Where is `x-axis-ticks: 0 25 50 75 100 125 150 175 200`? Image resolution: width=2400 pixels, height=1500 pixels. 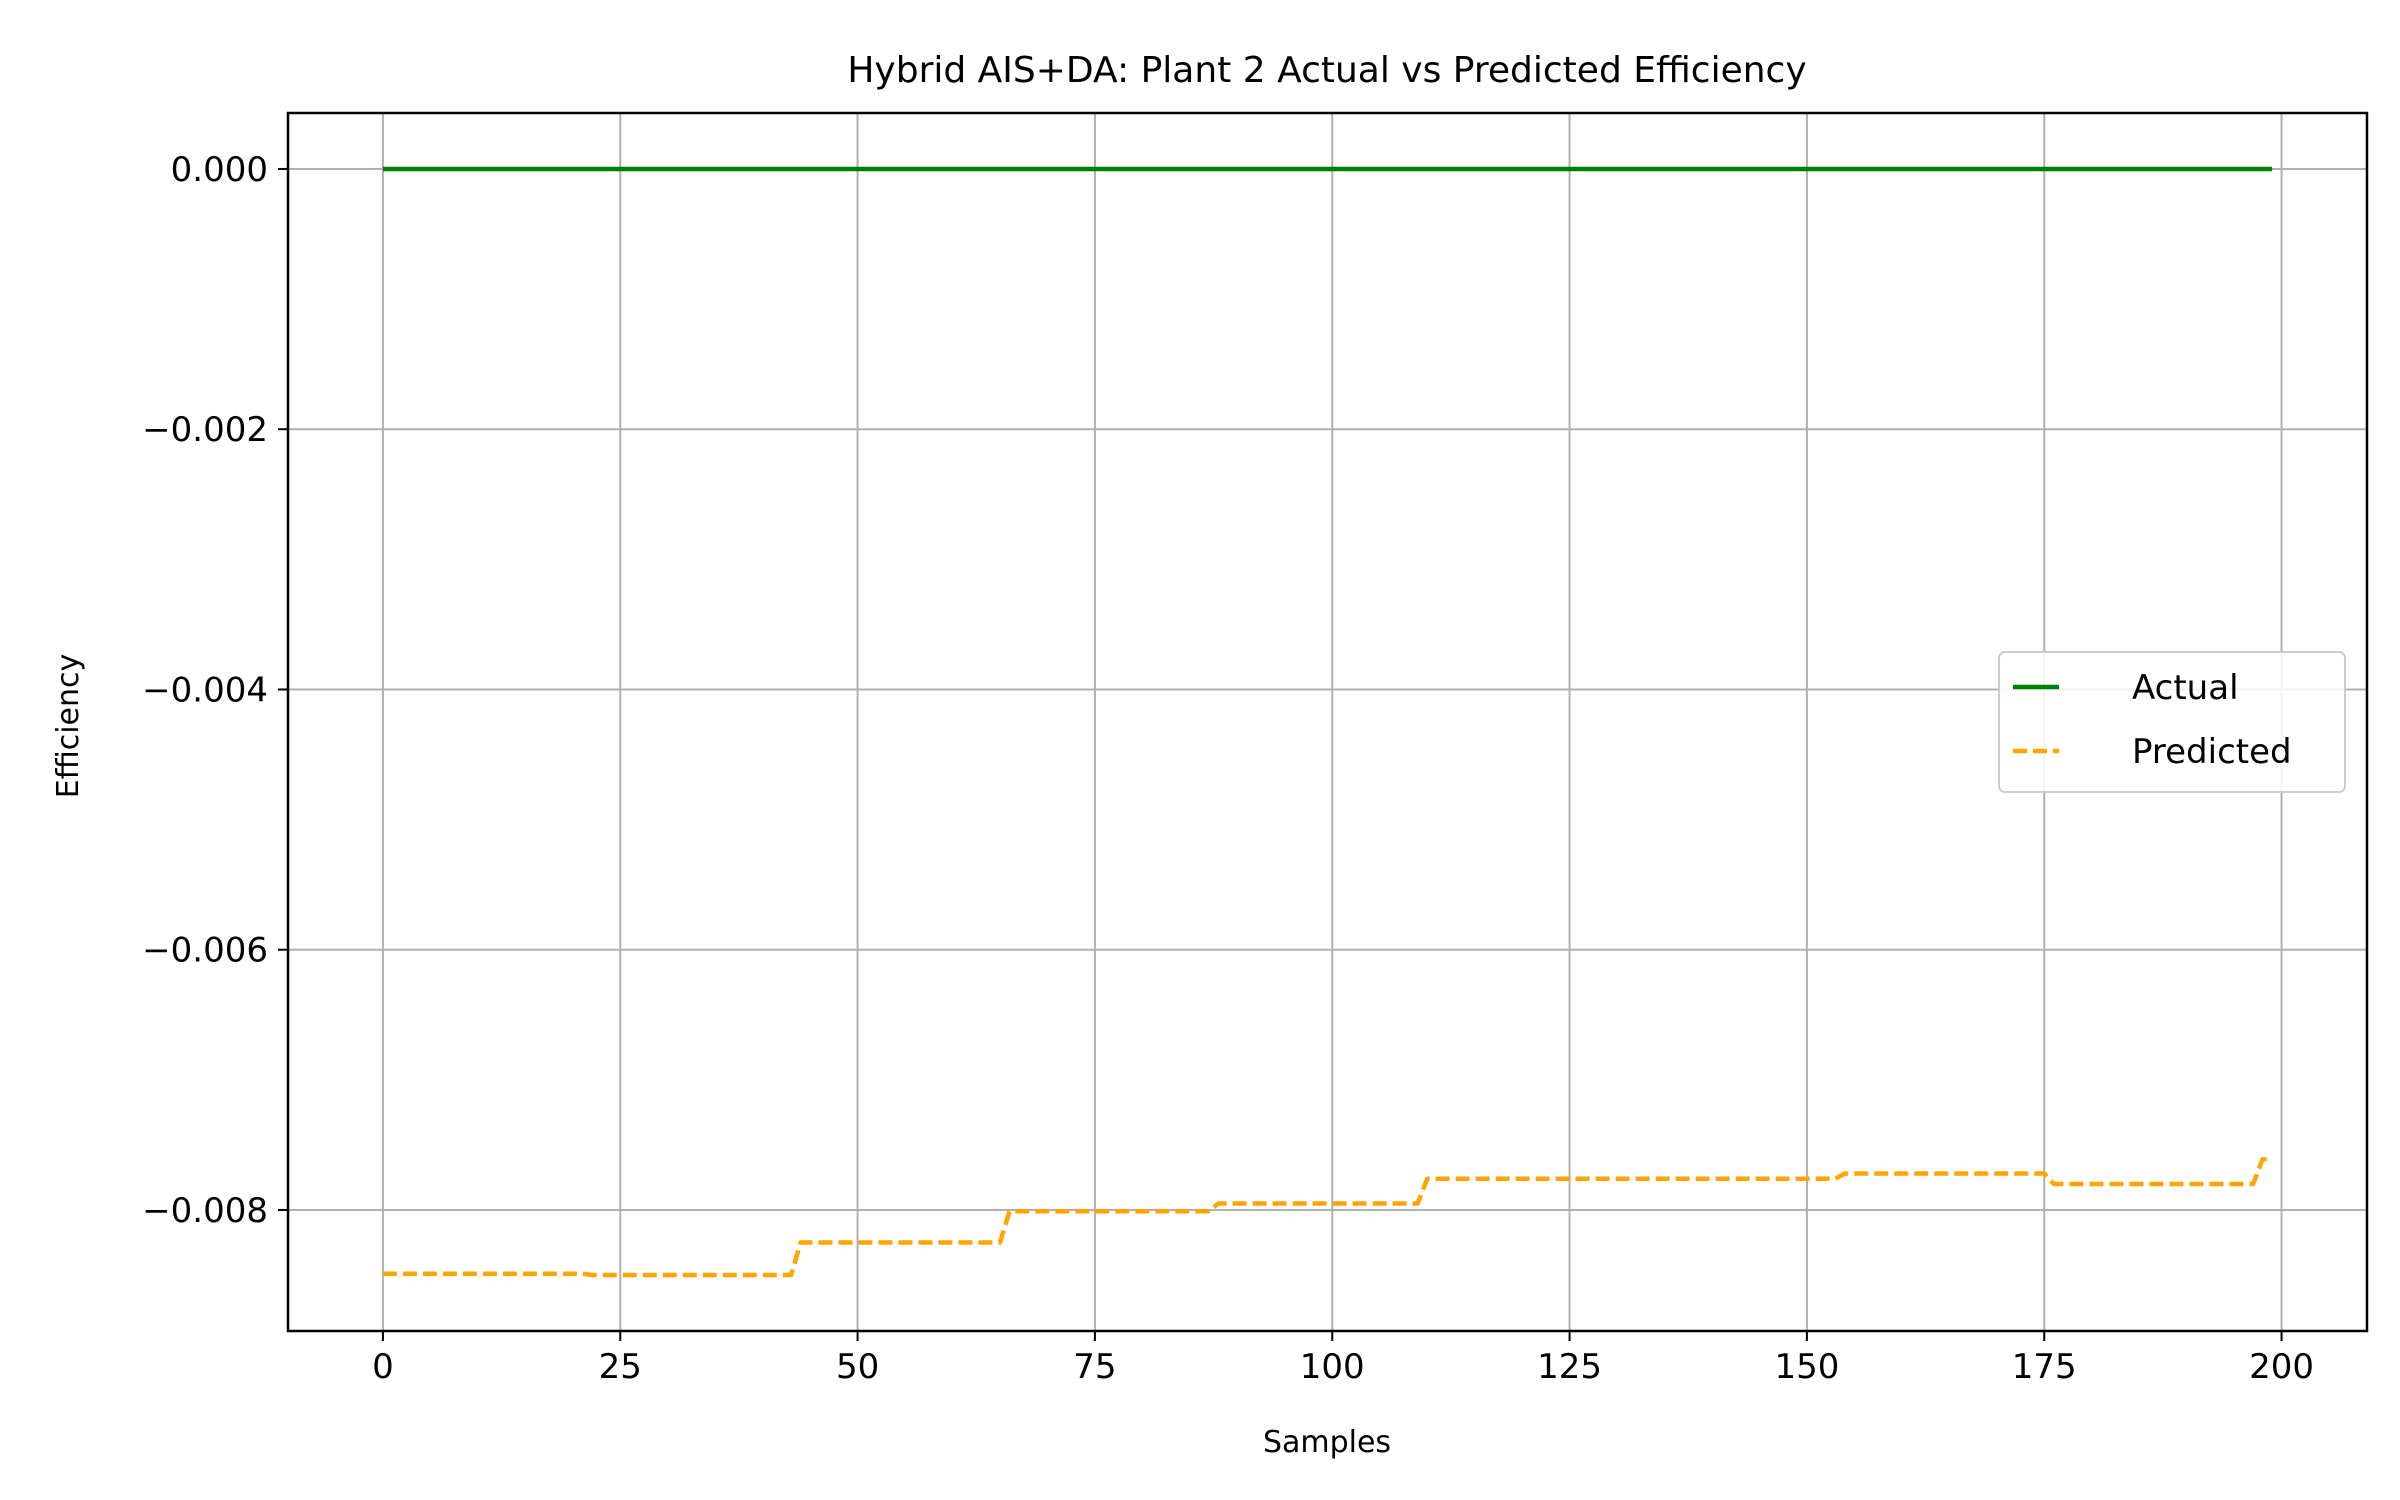
x-axis-ticks: 0 25 50 75 100 125 150 175 200 is located at coordinates (1343, 1359).